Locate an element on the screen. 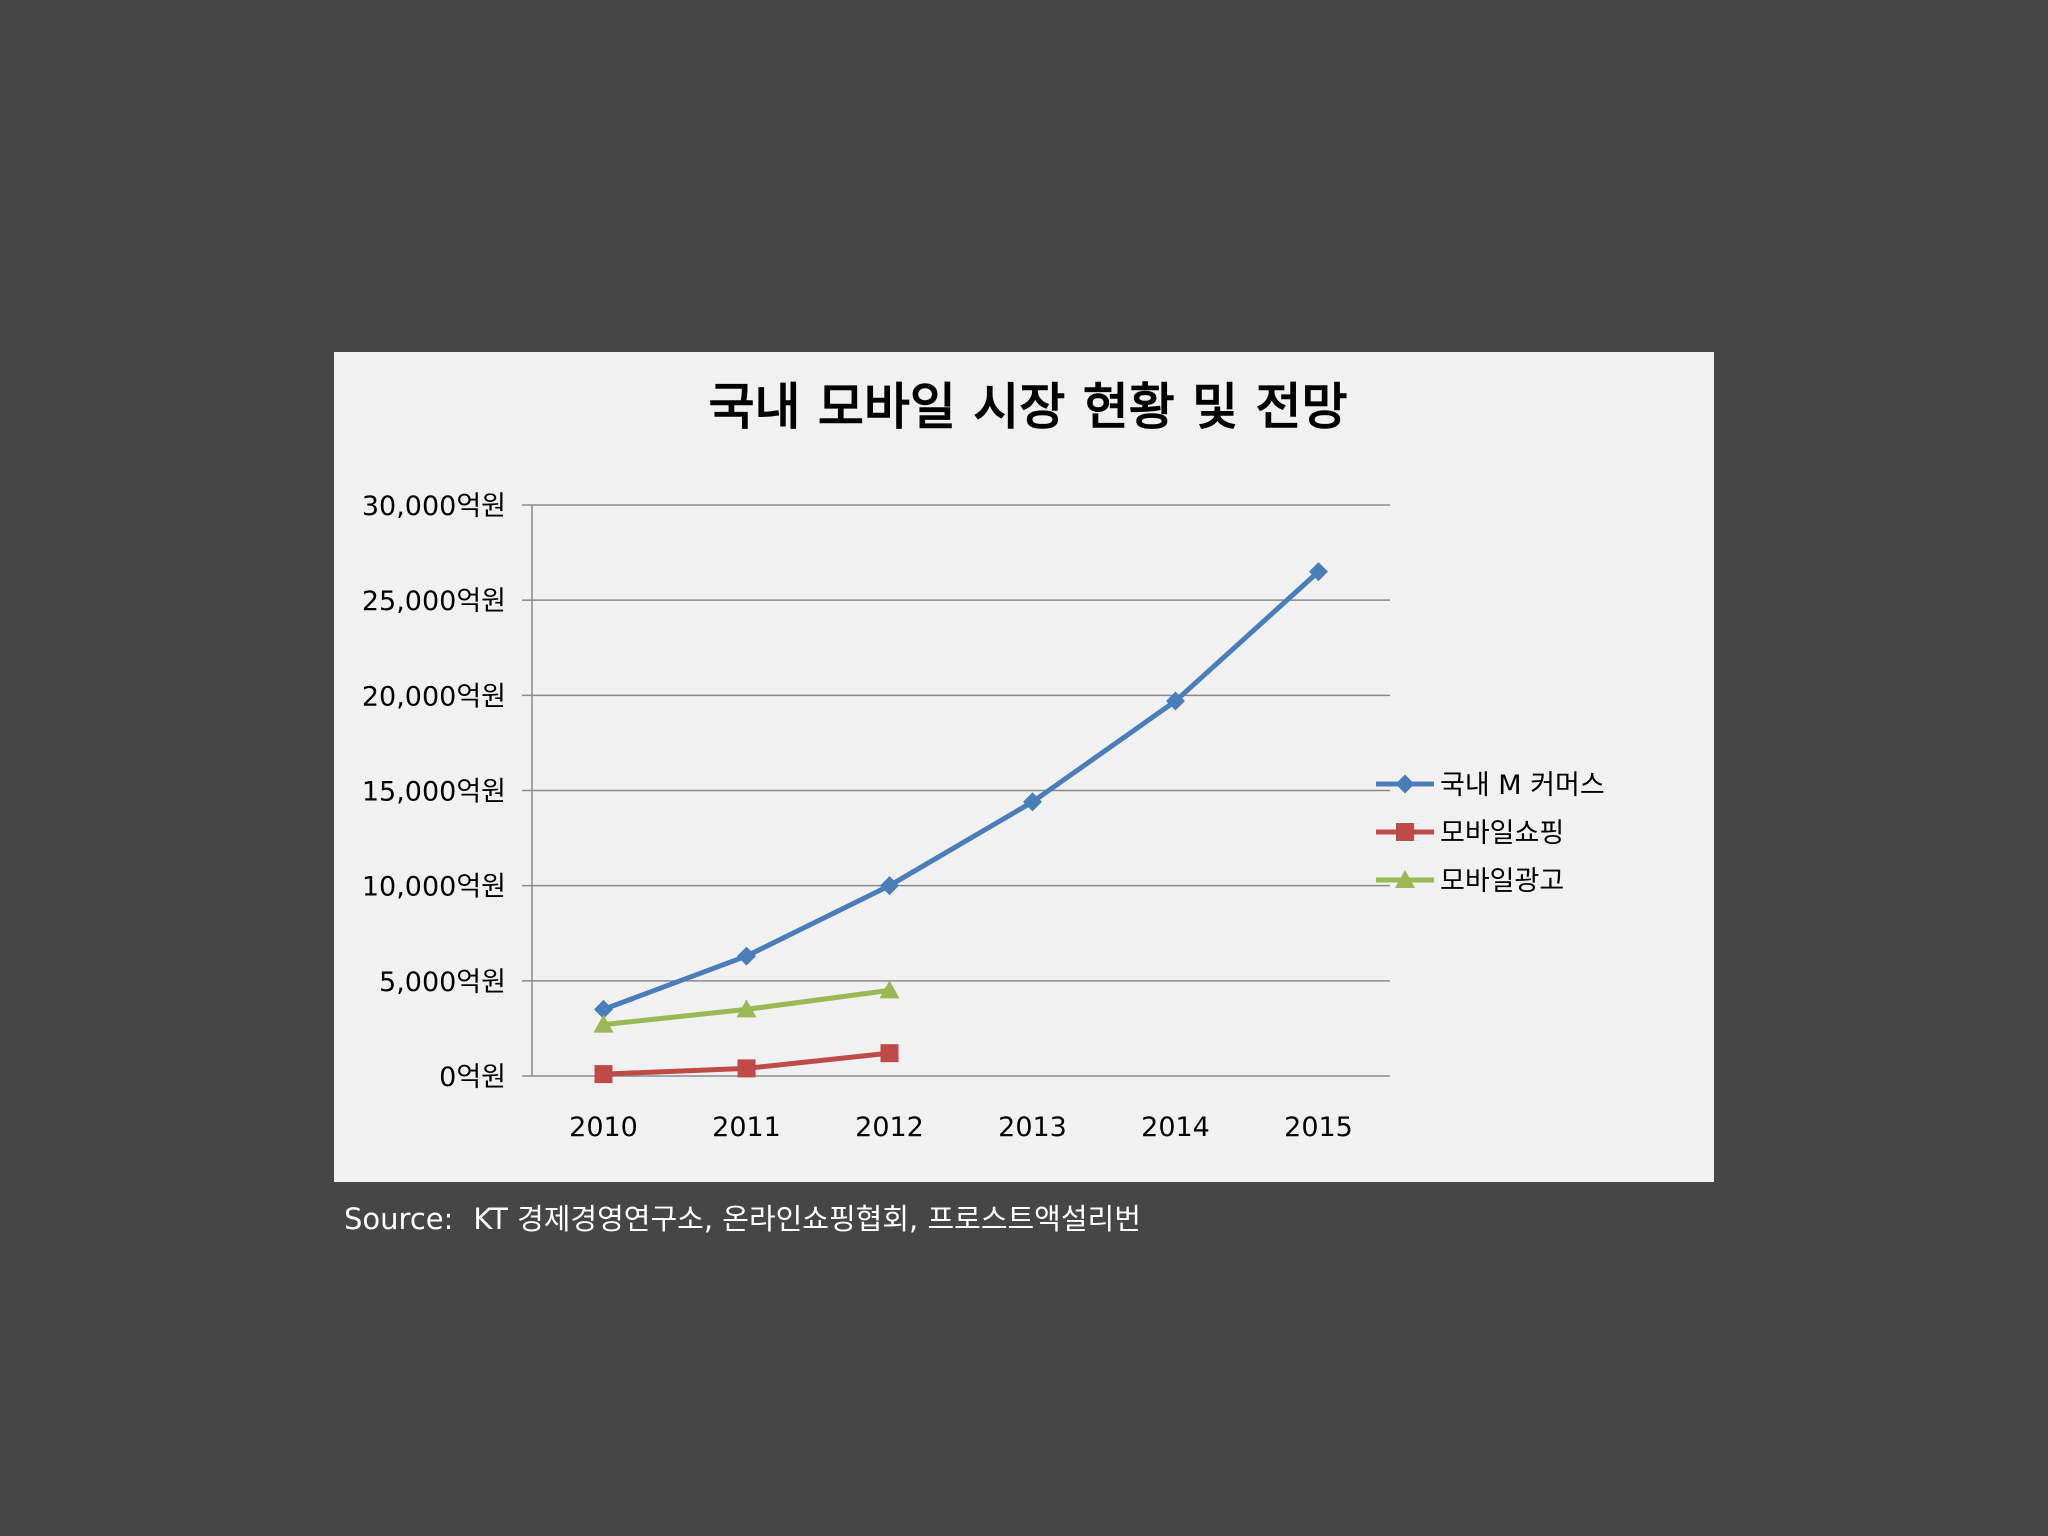 This screenshot has width=2048, height=1536. y-tick-label: 20,000억원 is located at coordinates (434, 696).